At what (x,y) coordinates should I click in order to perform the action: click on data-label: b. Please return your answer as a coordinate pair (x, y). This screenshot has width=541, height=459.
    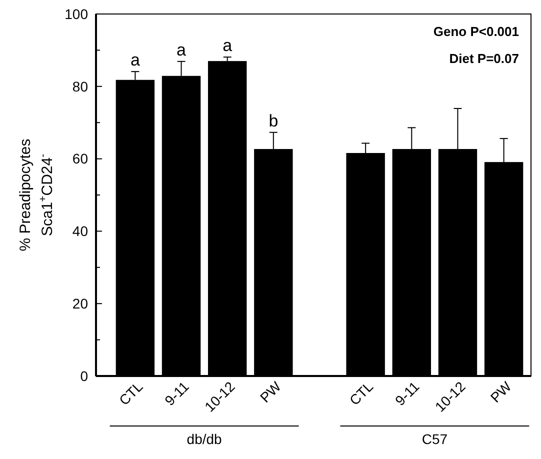
    Looking at the image, I should click on (273, 120).